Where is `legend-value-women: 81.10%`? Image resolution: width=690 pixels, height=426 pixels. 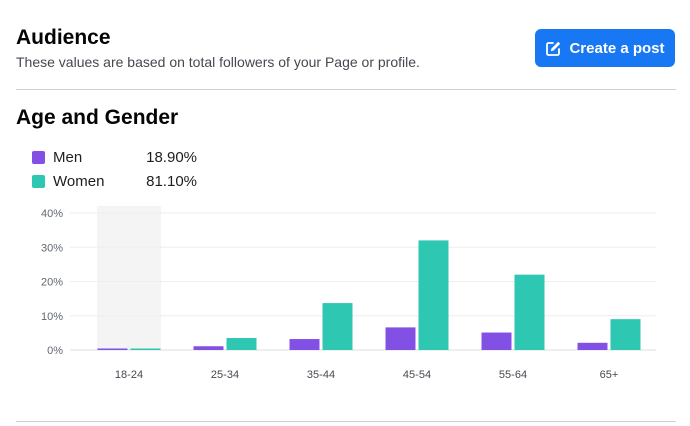
legend-value-women: 81.10% is located at coordinates (171, 181).